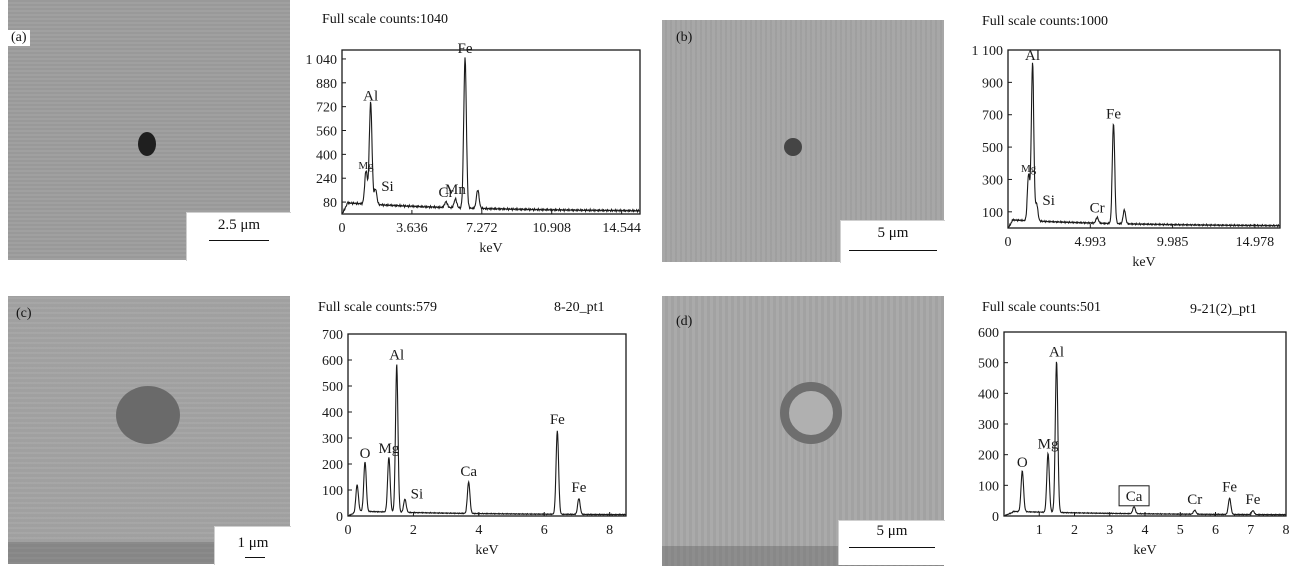  I want to click on x-tick-label: 3, so click(1109, 530).